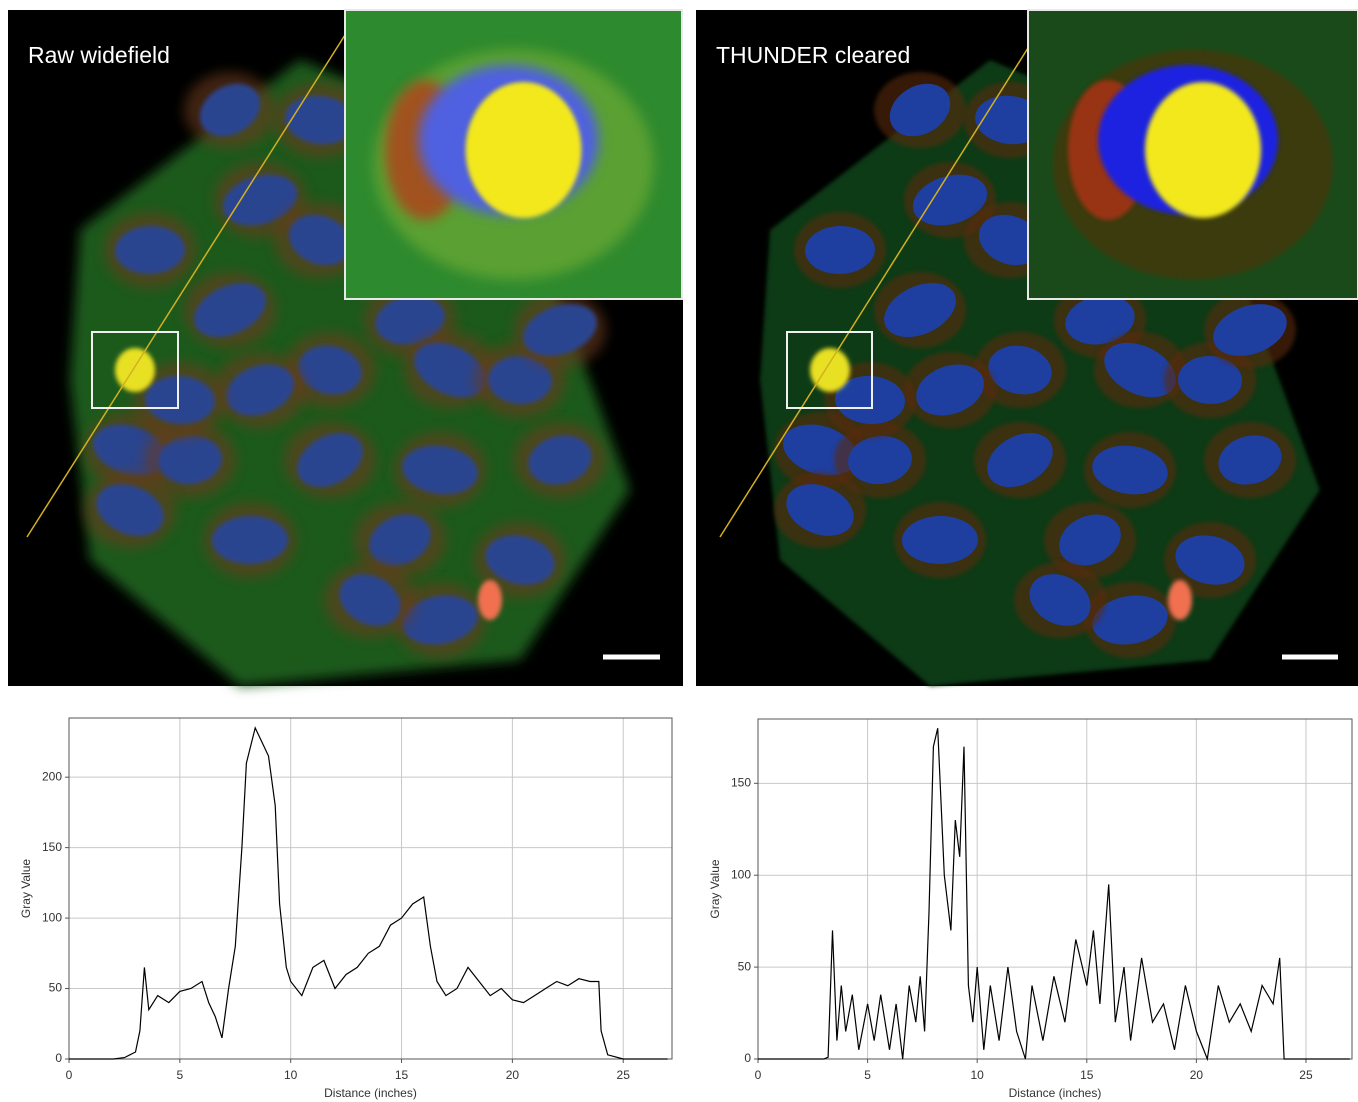  What do you see at coordinates (813, 55) in the screenshot?
I see `panel-label: THUNDER cleared` at bounding box center [813, 55].